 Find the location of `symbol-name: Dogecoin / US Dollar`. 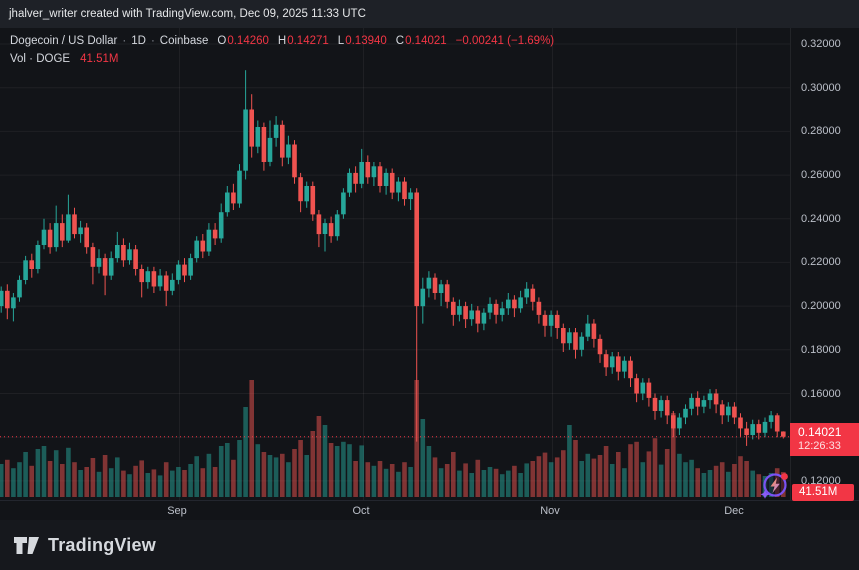

symbol-name: Dogecoin / US Dollar is located at coordinates (64, 41).